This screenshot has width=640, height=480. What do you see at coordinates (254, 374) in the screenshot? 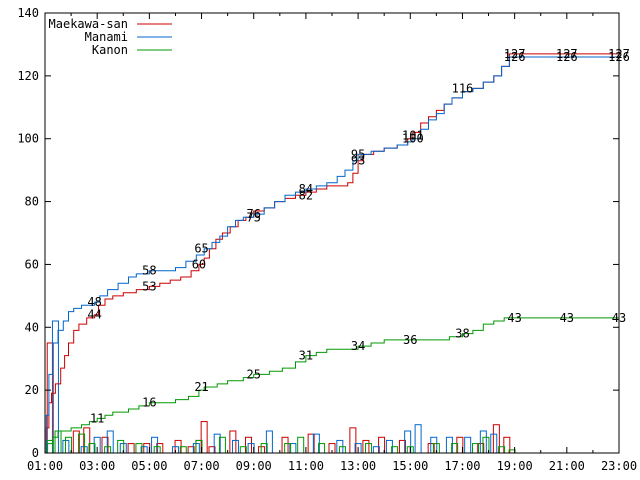
I see `data-label-2-3: 25` at bounding box center [254, 374].